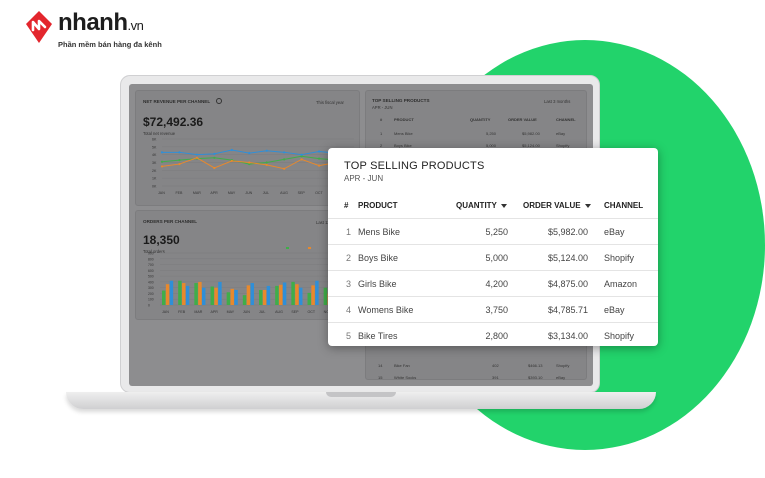  What do you see at coordinates (349, 232) in the screenshot?
I see `cell-rank: 1` at bounding box center [349, 232].